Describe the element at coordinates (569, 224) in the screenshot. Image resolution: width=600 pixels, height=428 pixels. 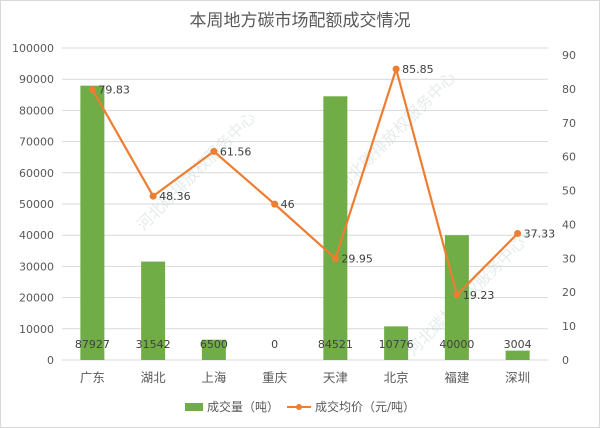
I see `y-axis-tick-right: 40` at that location.